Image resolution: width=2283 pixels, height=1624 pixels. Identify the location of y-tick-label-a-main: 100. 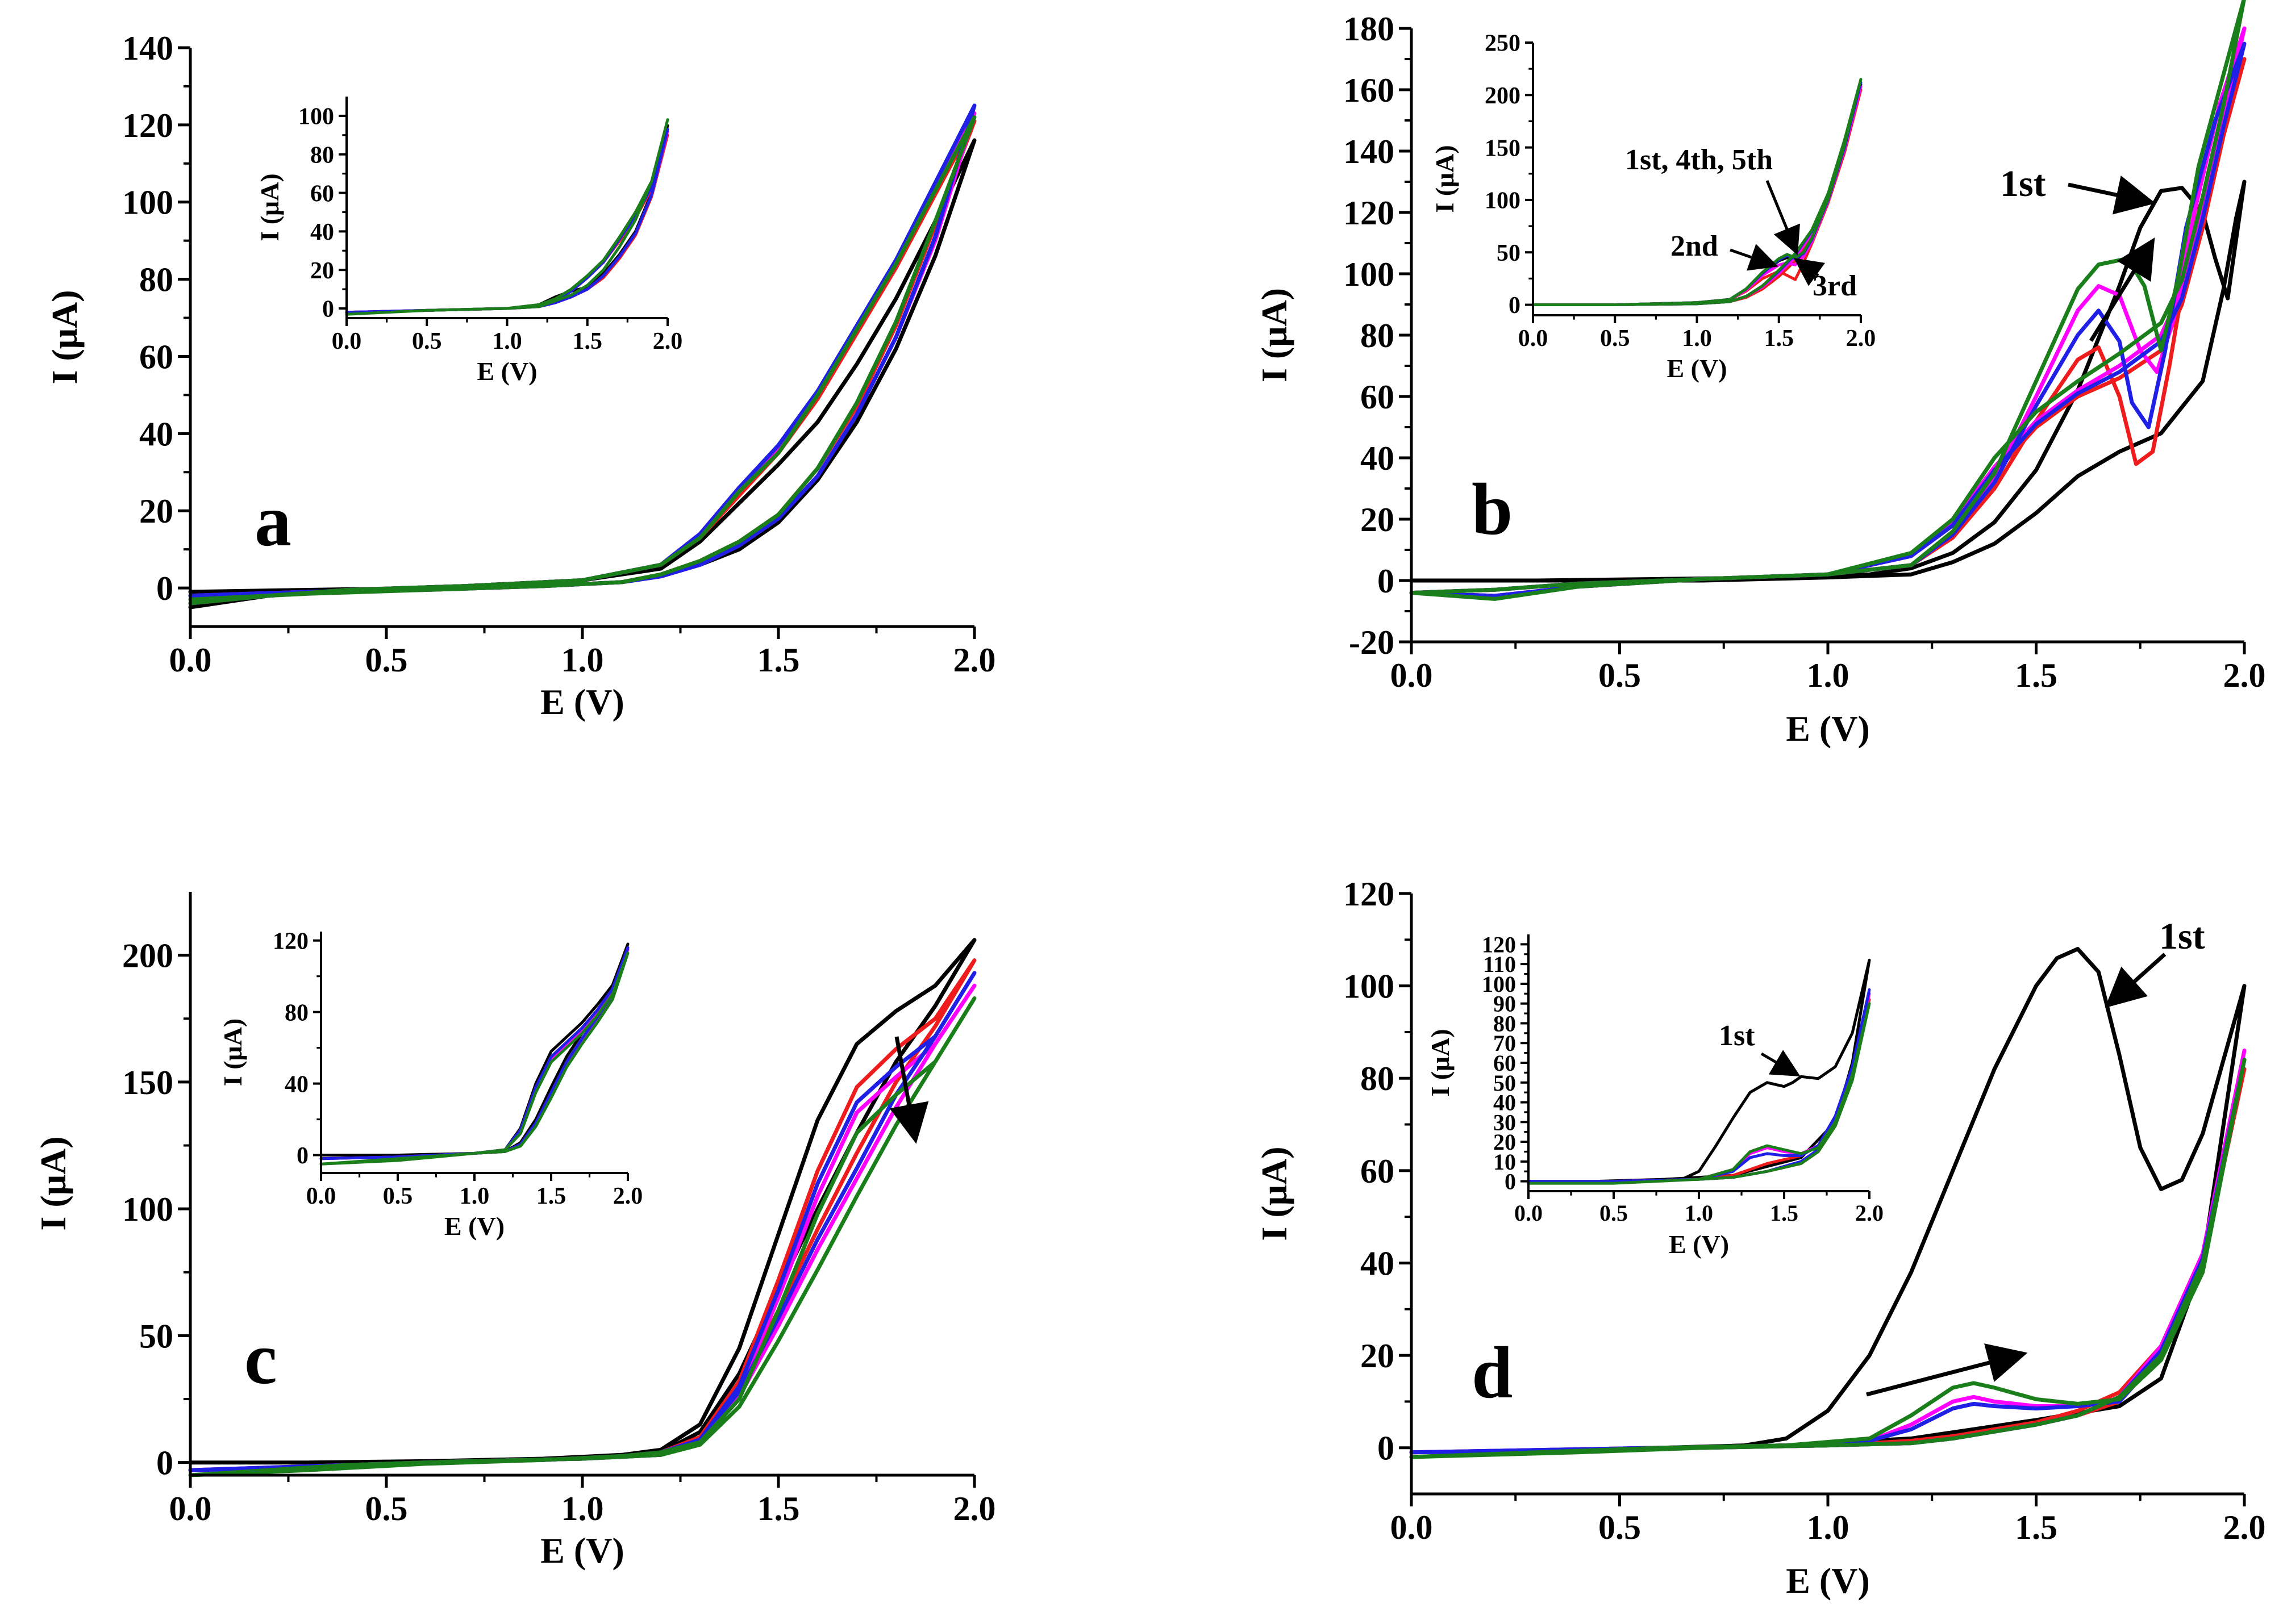
(147, 203).